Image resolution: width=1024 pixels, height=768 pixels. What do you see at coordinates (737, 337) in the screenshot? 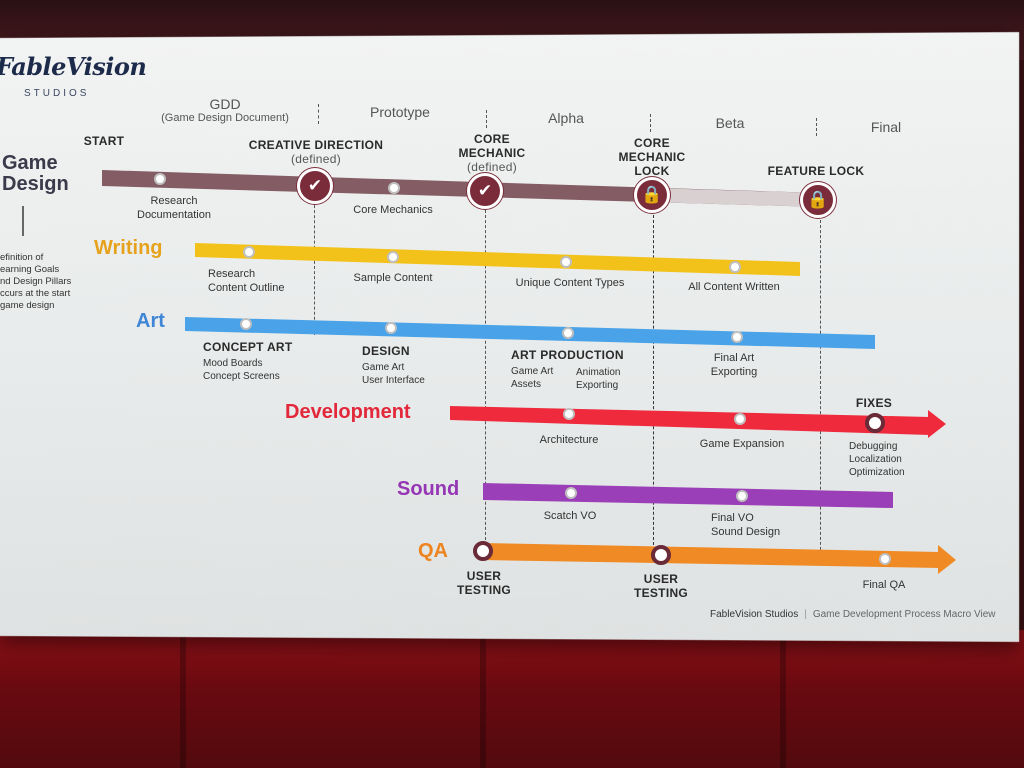
I see `node-final-art` at bounding box center [737, 337].